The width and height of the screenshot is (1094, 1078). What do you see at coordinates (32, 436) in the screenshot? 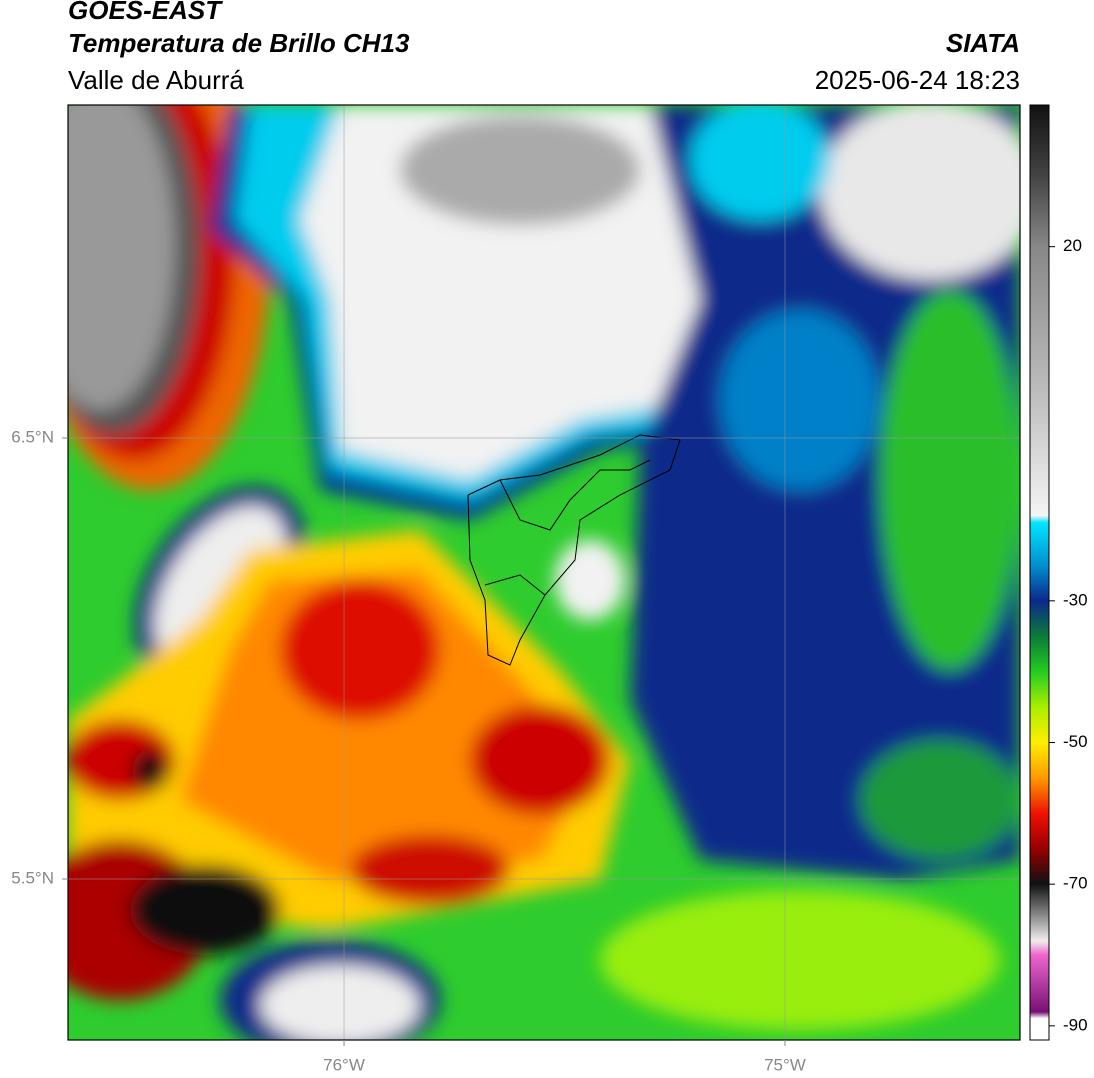
I see `y-tick-label: 6.5°N` at bounding box center [32, 436].